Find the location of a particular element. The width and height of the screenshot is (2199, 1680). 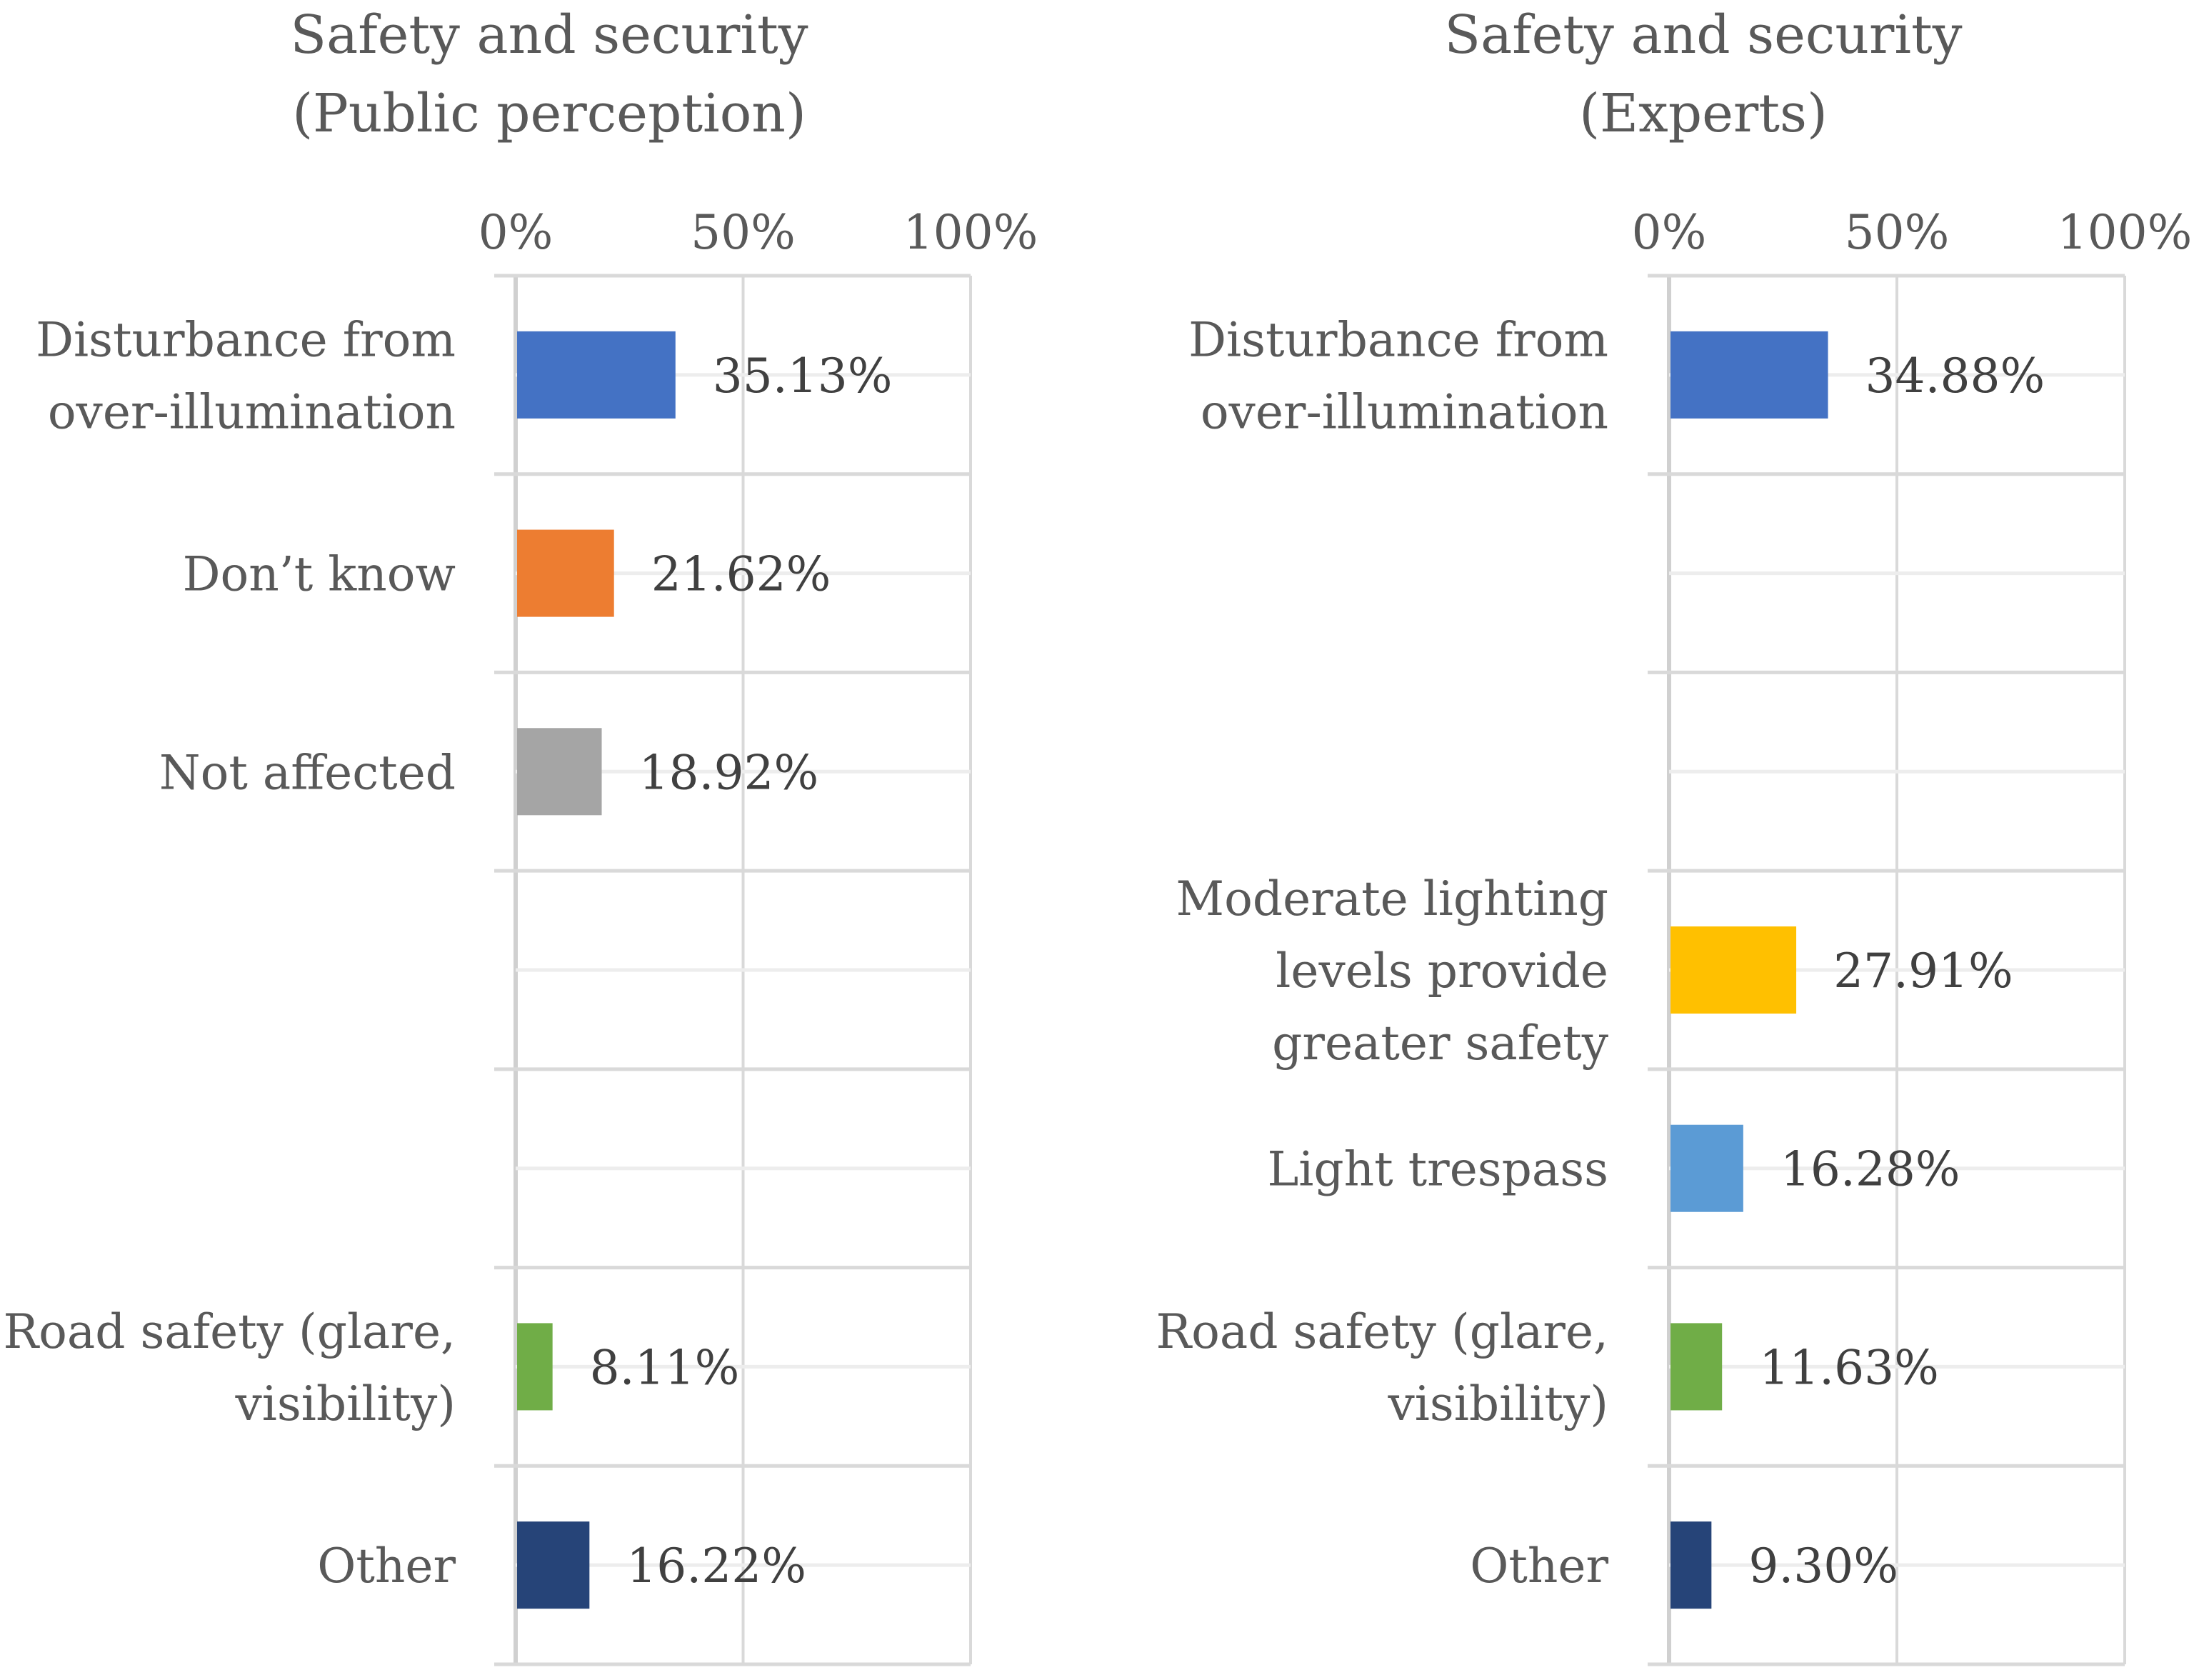

data-label: 11.63% is located at coordinates (1849, 1367).